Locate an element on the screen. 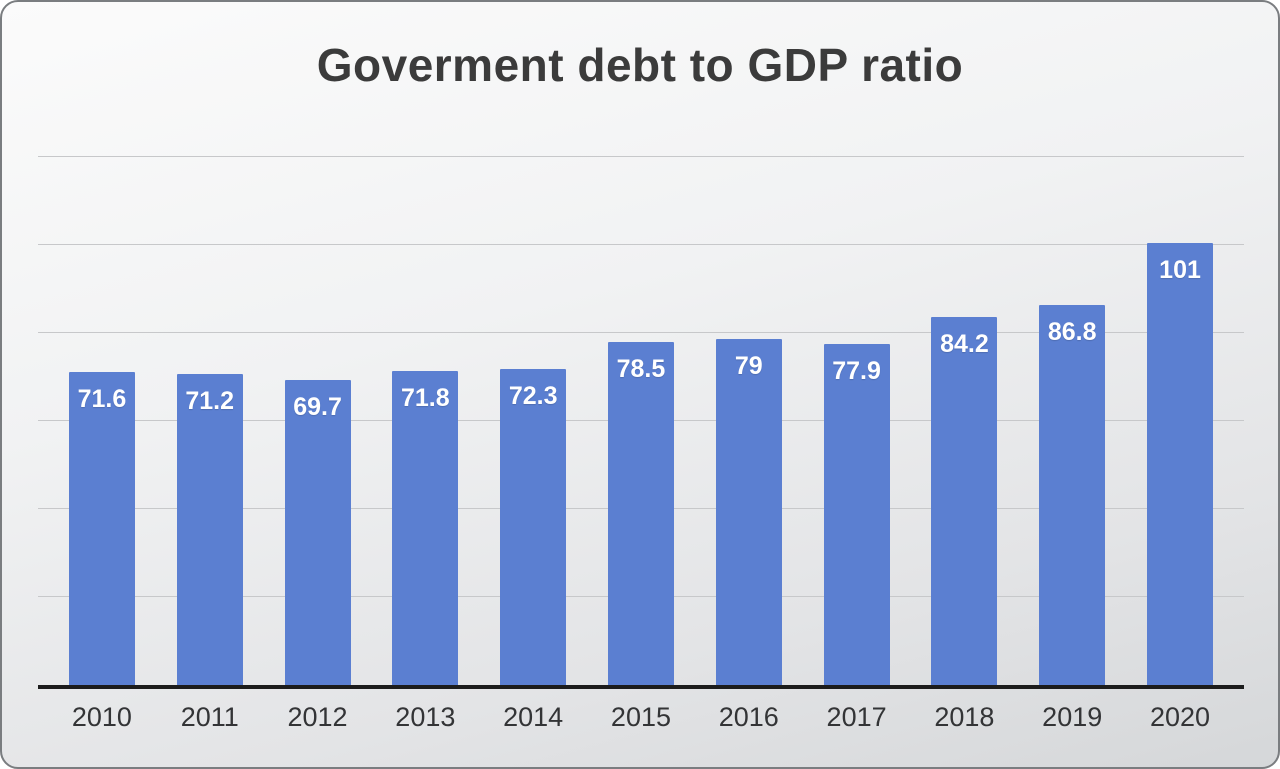 The image size is (1280, 769). bar-2014: 72.3 is located at coordinates (533, 527).